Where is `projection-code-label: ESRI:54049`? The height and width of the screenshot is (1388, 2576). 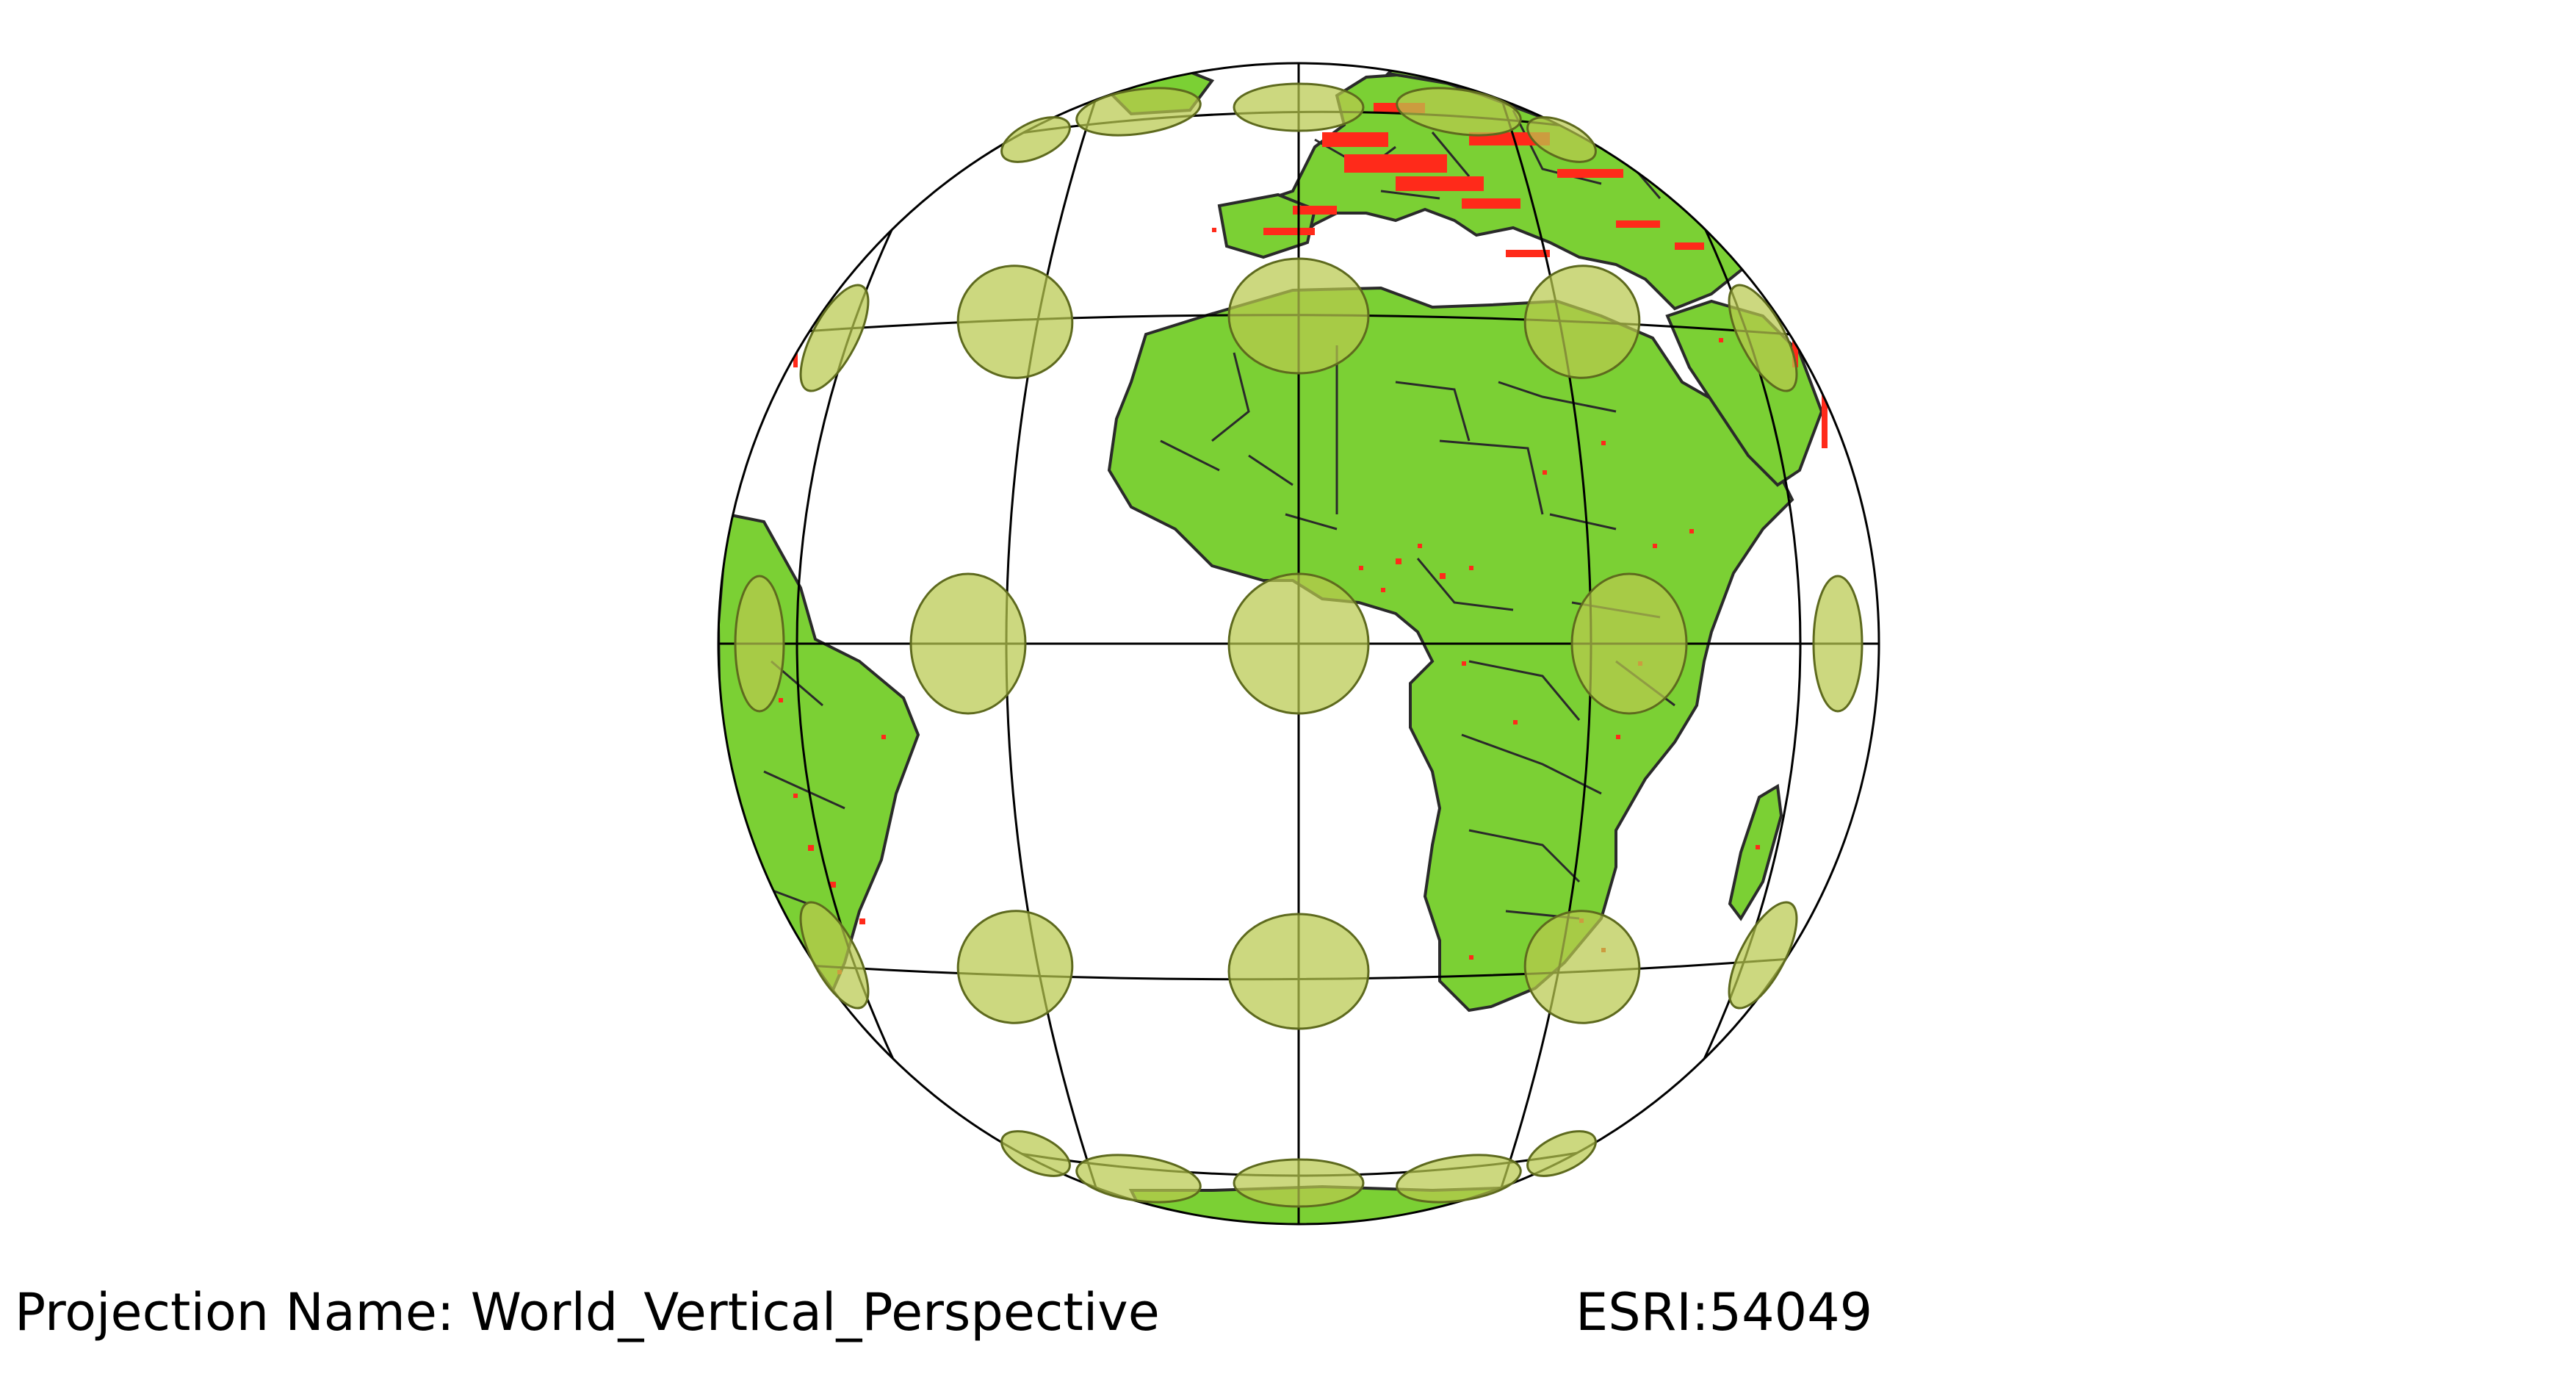 projection-code-label: ESRI:54049 is located at coordinates (1724, 1312).